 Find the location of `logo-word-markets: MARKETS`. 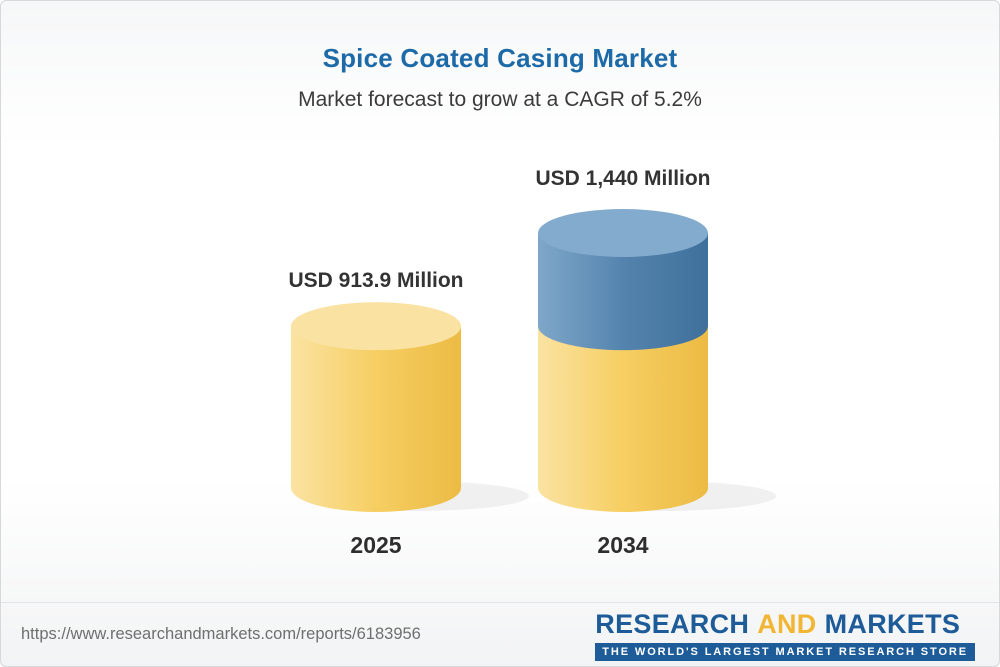

logo-word-markets: MARKETS is located at coordinates (892, 623).